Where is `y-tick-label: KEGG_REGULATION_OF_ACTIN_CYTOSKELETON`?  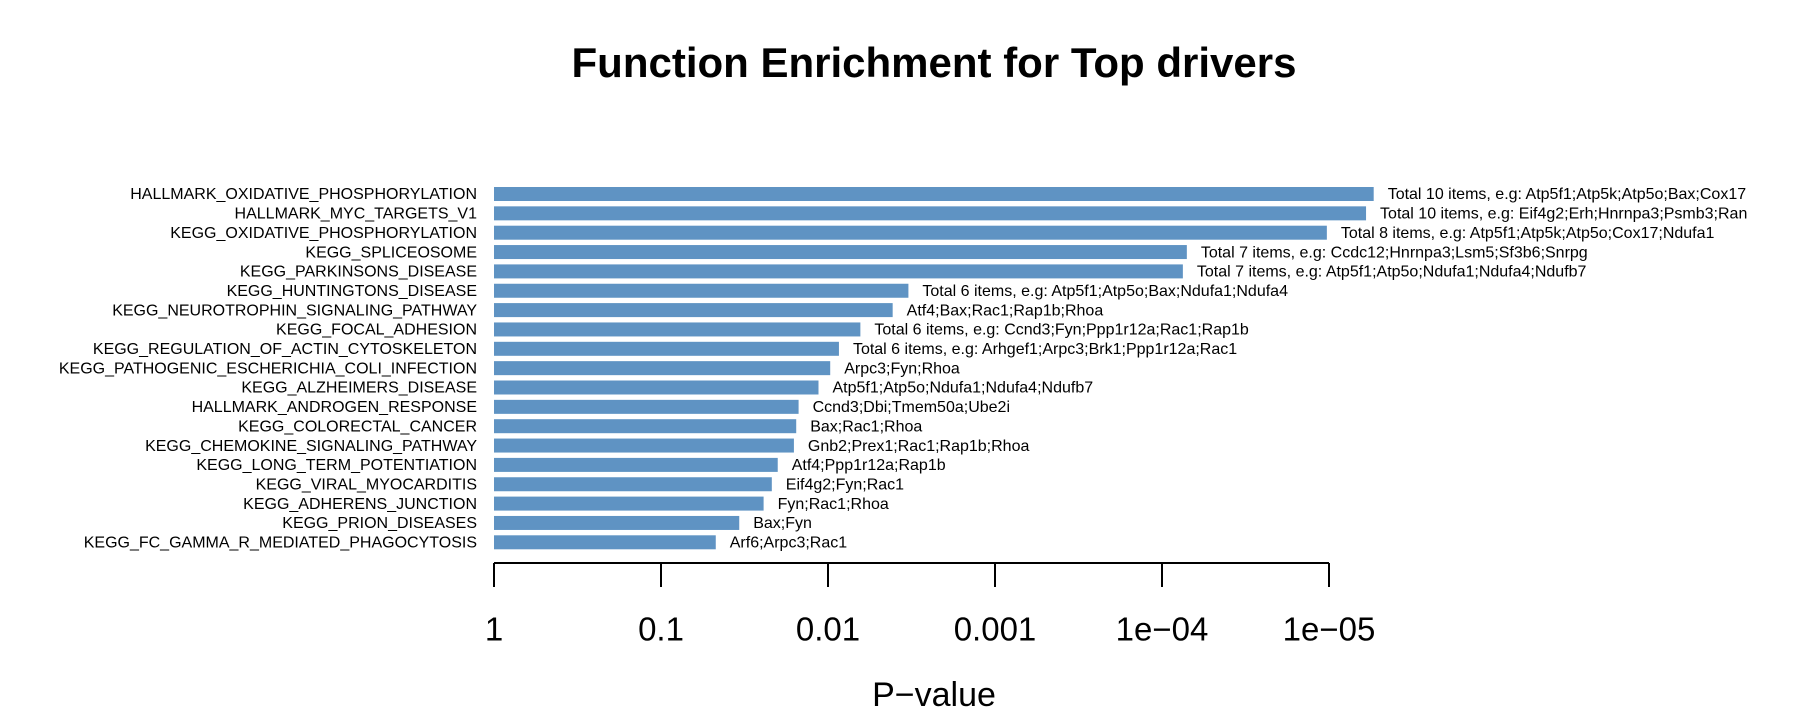 y-tick-label: KEGG_REGULATION_OF_ACTIN_CYTOSKELETON is located at coordinates (285, 349).